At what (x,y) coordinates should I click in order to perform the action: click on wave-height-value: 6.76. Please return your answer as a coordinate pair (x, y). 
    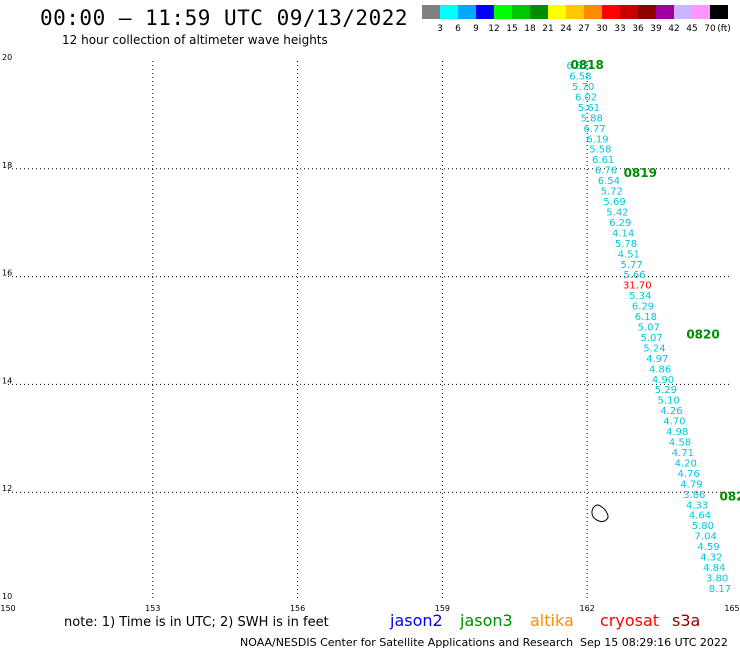
    Looking at the image, I should click on (606, 171).